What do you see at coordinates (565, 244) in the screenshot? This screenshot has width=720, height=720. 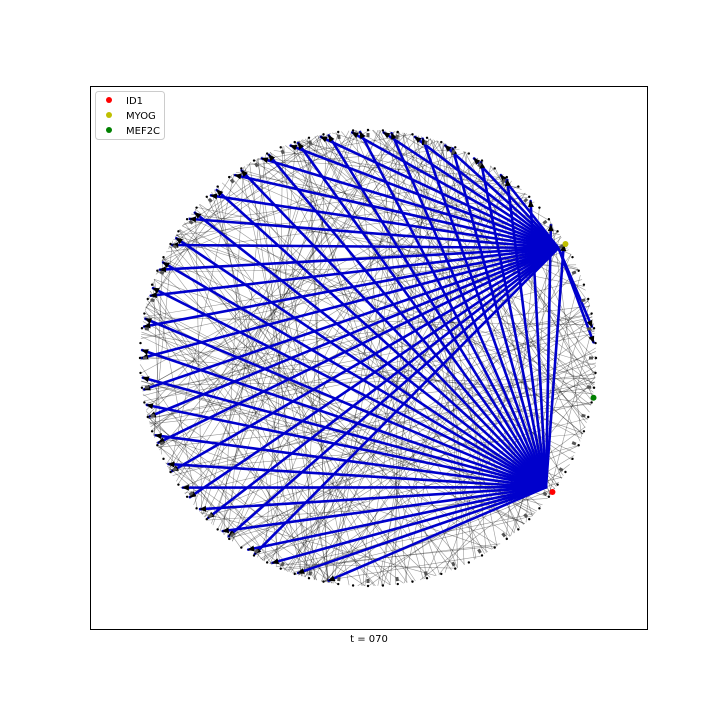 I see `hub-node-myog` at bounding box center [565, 244].